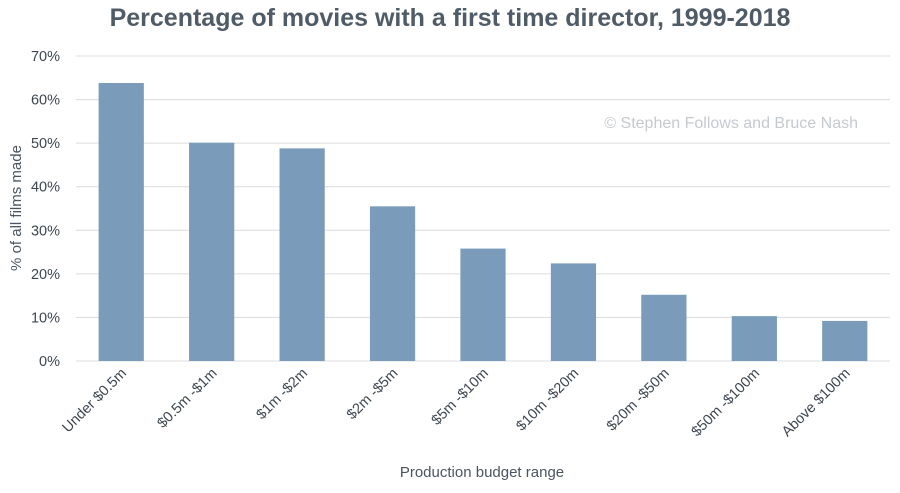 This screenshot has width=900, height=493. What do you see at coordinates (45, 209) in the screenshot?
I see `y-axis-ticks: 0% 10% 20% 30% 40% 50% 60% 70%` at bounding box center [45, 209].